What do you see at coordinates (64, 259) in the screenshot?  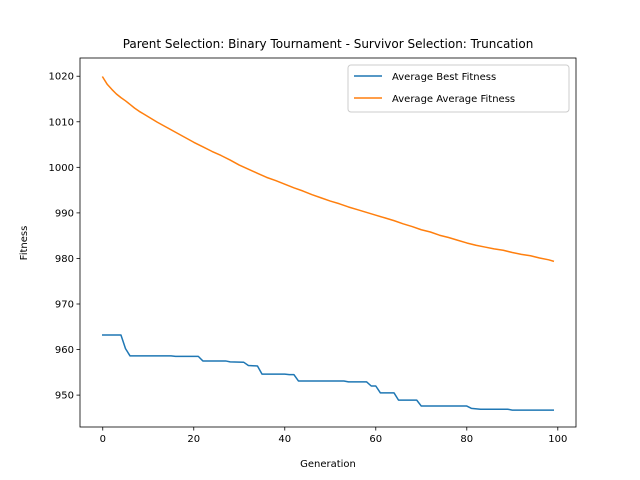 I see `y-tick-label-980: 980` at bounding box center [64, 259].